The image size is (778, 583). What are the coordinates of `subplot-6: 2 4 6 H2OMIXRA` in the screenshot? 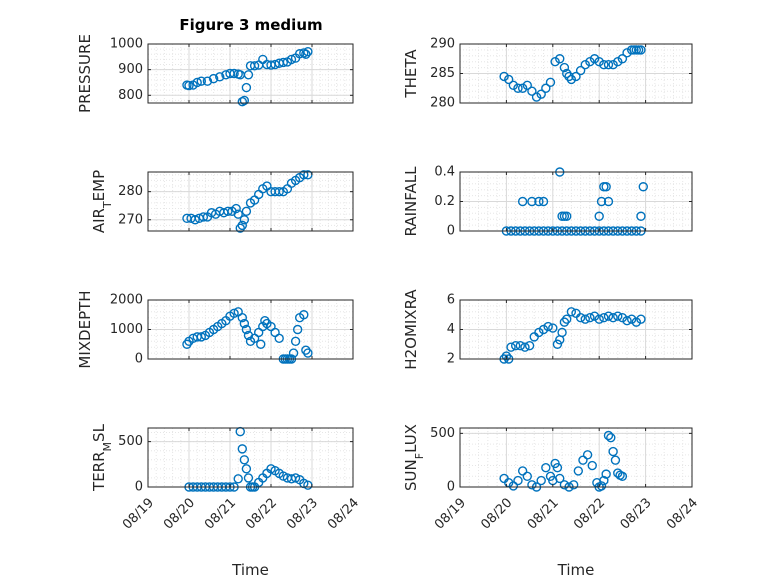 It's located at (547, 329).